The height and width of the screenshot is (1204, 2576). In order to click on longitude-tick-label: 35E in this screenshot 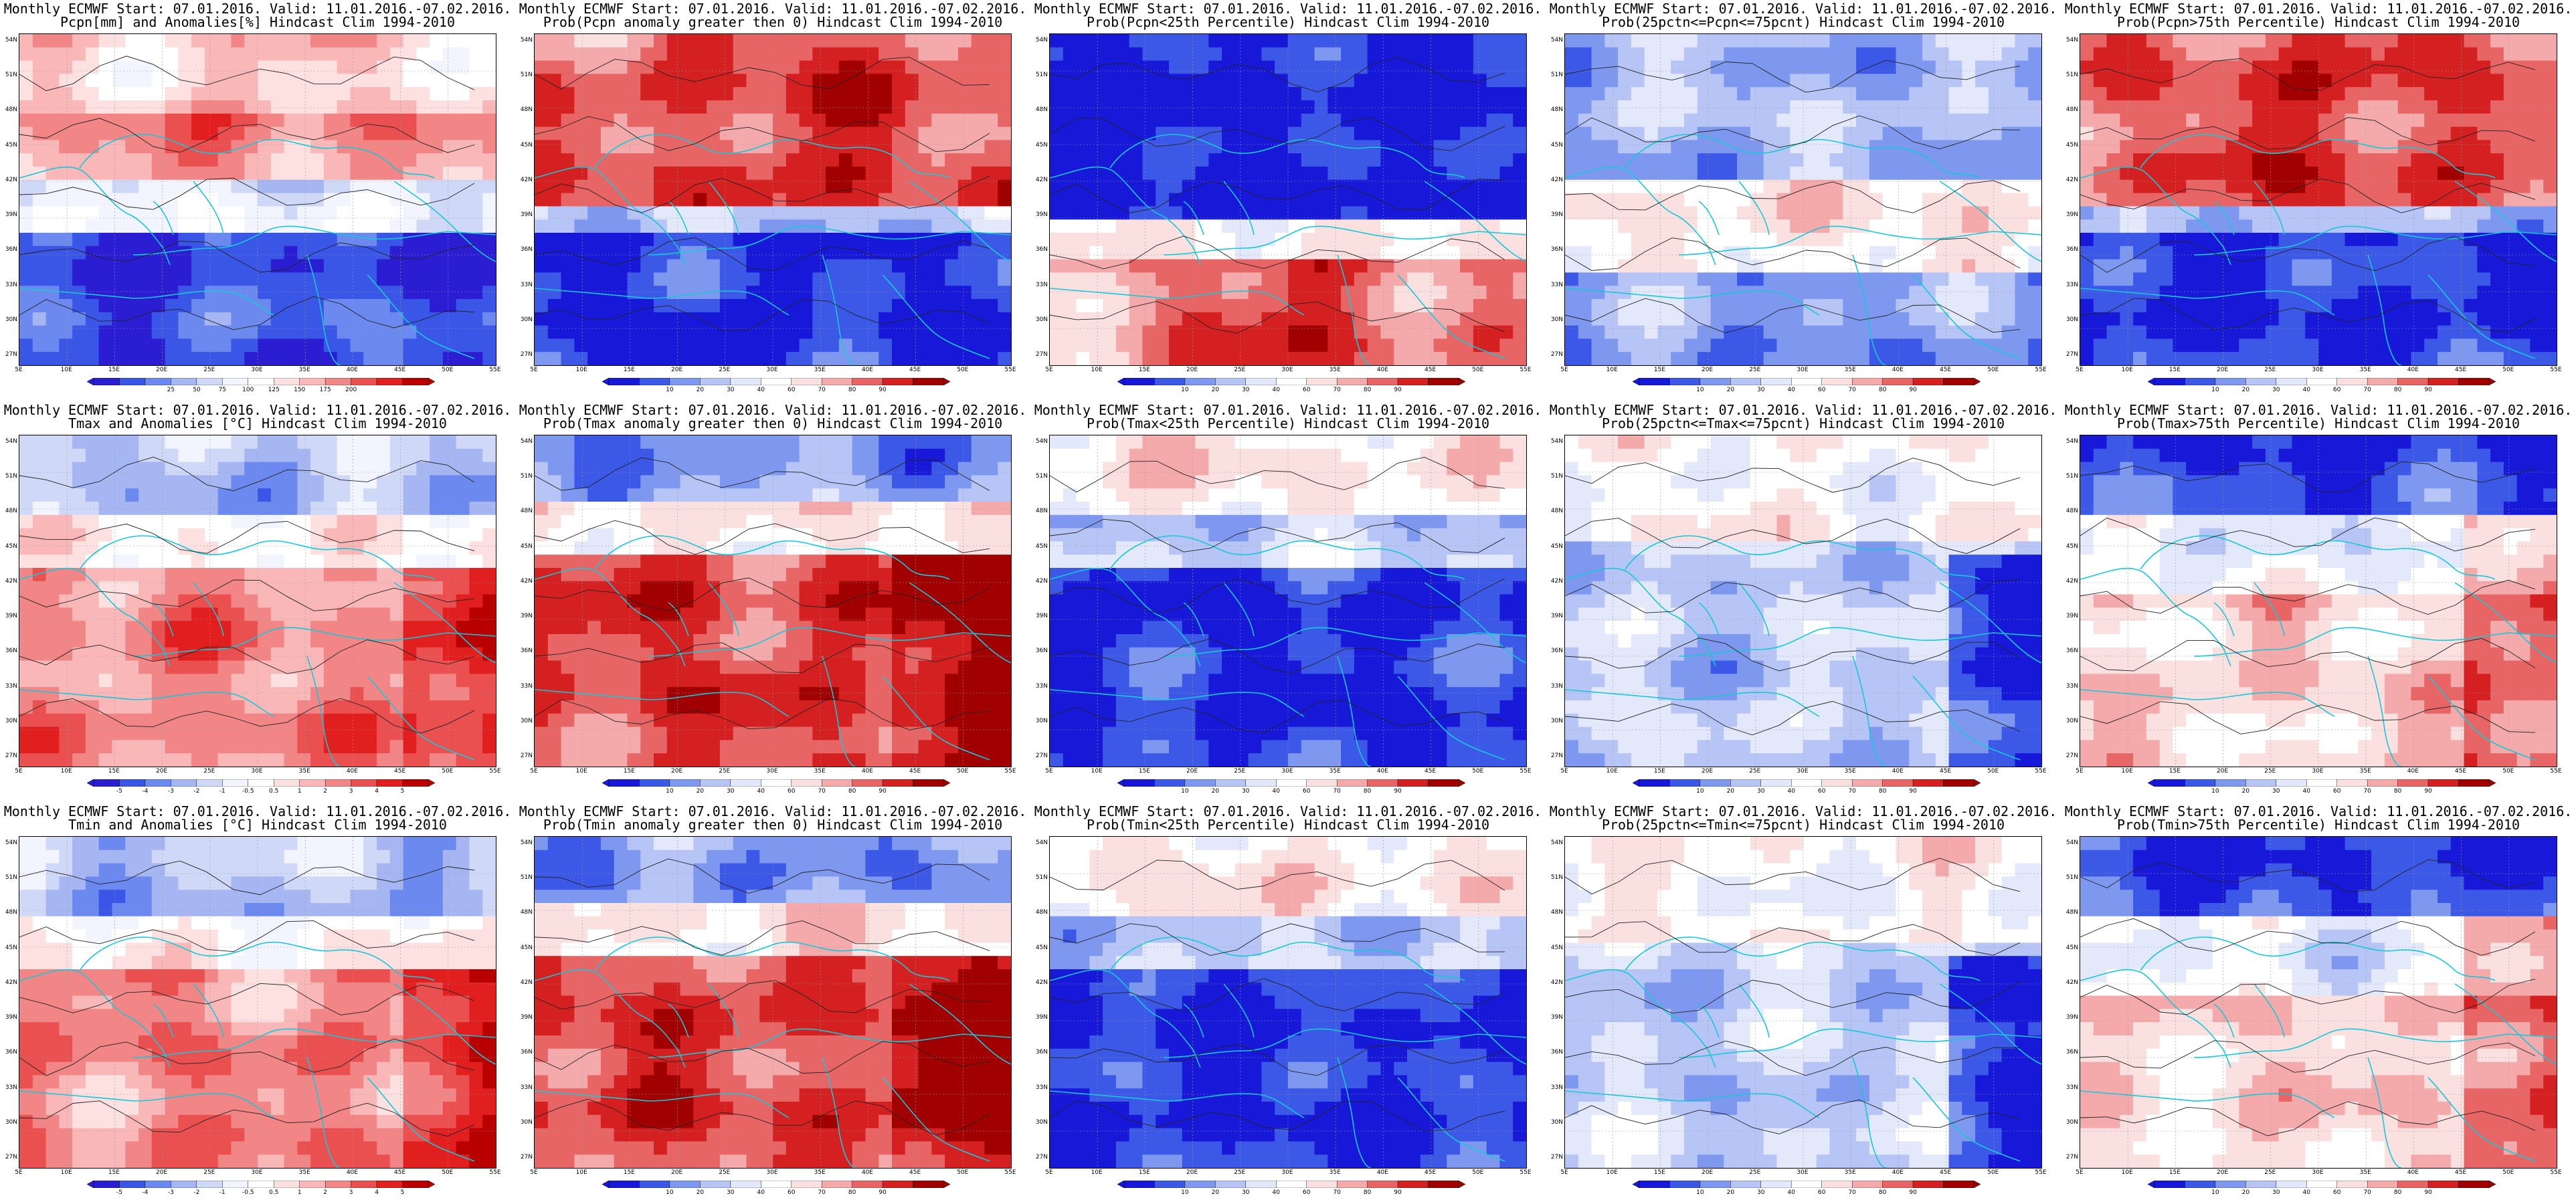, I will do `click(1850, 370)`.